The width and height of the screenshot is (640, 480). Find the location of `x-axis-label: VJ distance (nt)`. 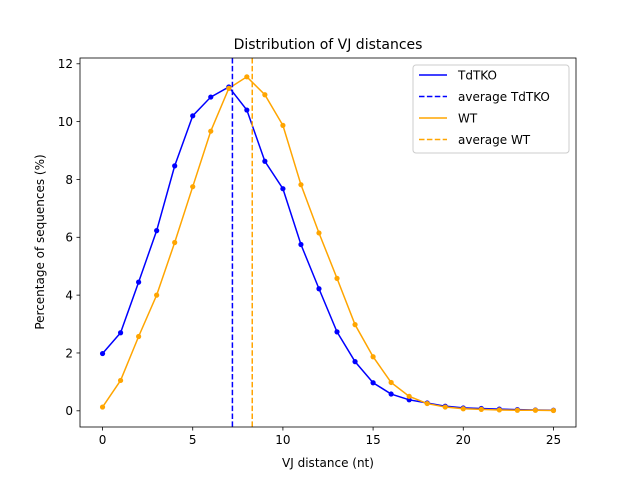

x-axis-label: VJ distance (nt) is located at coordinates (328, 463).